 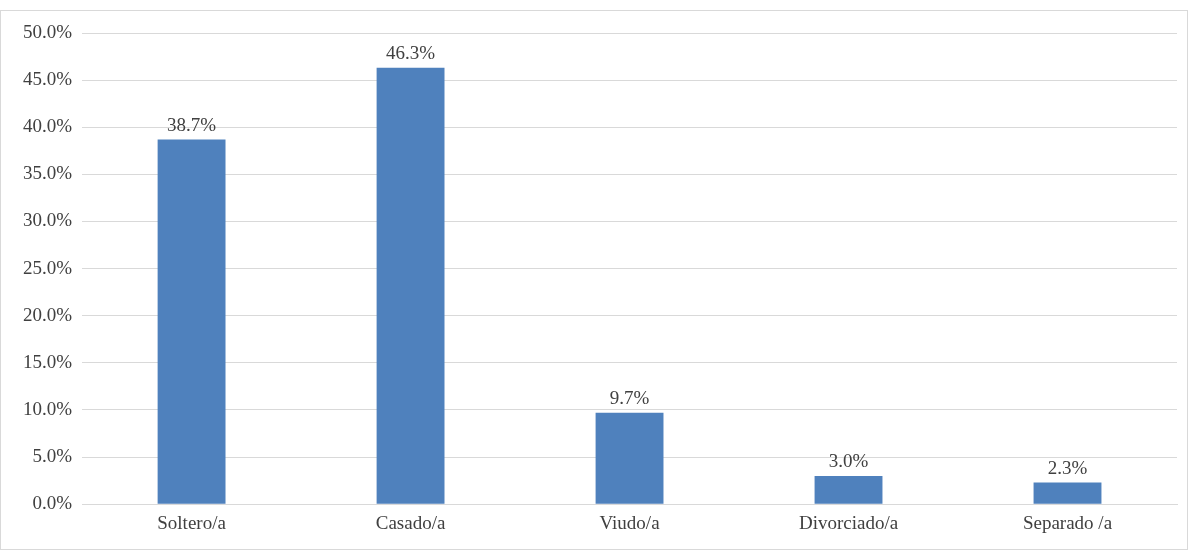 I want to click on y-tick-label: 0.0%, so click(x=52, y=503).